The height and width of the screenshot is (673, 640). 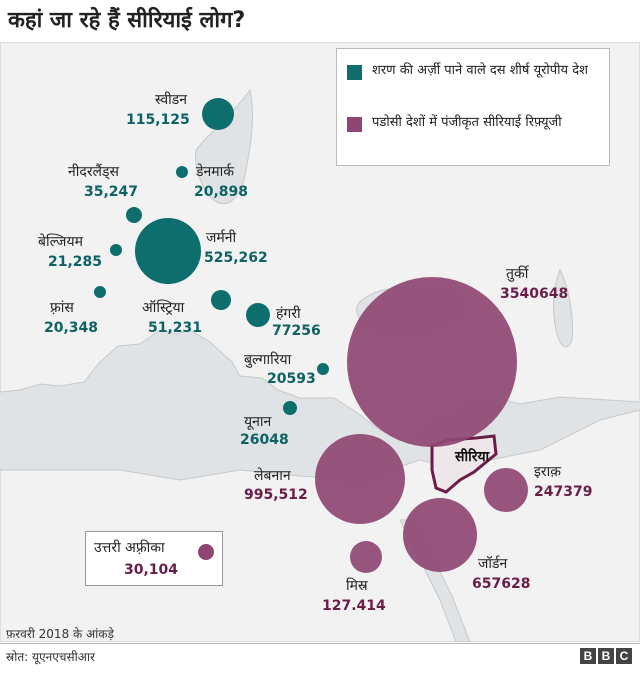 I want to click on value-north-africa: 30,104, so click(x=151, y=570).